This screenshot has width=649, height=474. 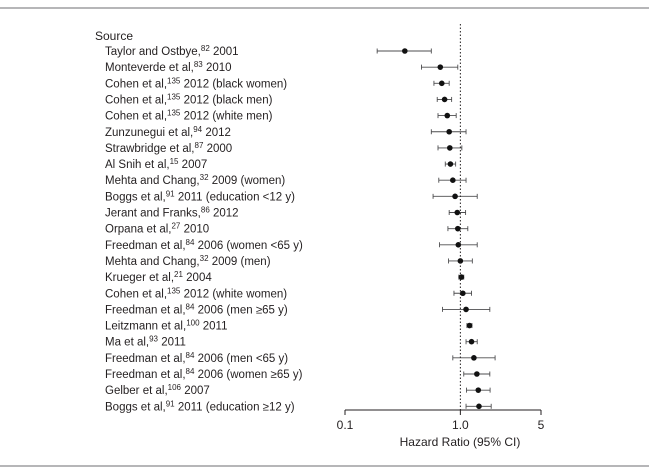 I want to click on x-axis-ticks: 0.1 1.0 5, so click(x=441, y=421).